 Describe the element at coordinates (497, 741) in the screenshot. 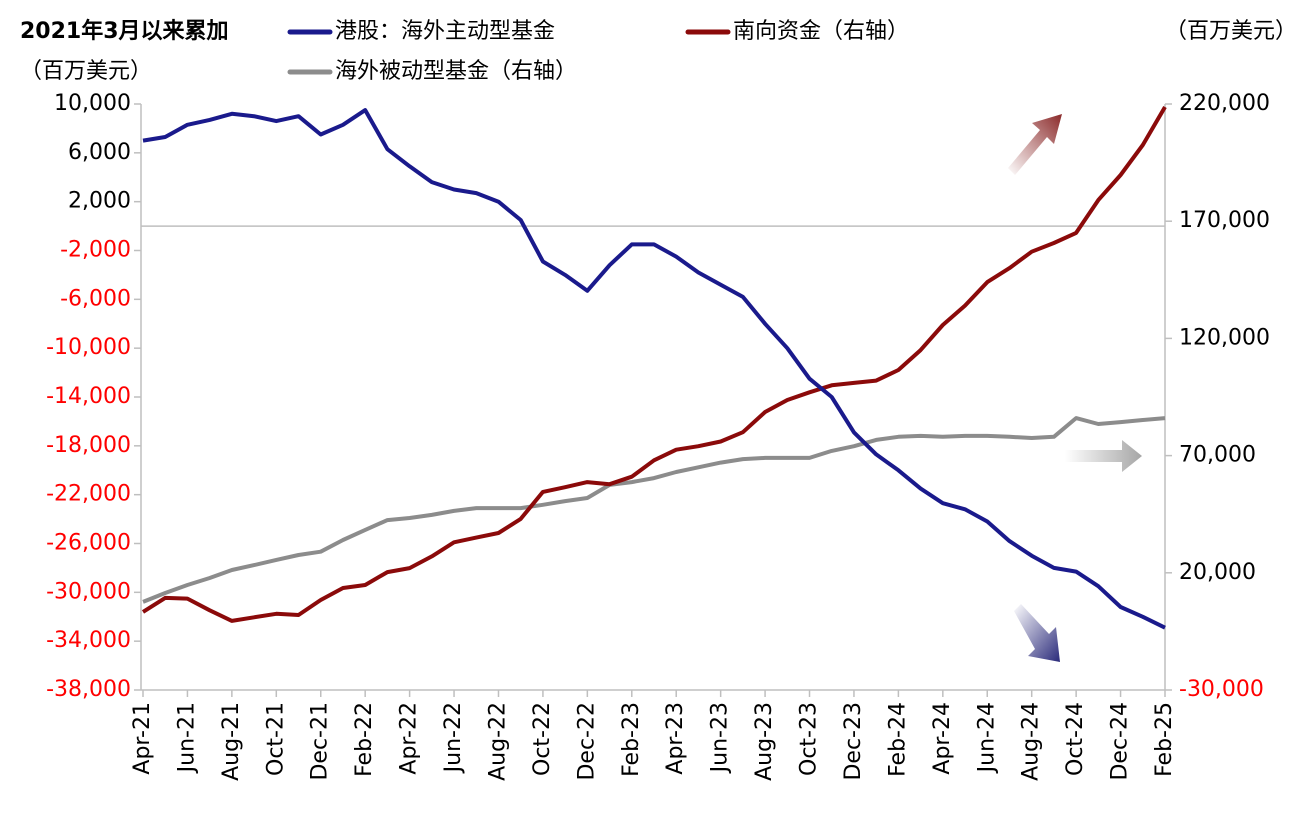

I see `x-tick-label: Aug-22` at that location.